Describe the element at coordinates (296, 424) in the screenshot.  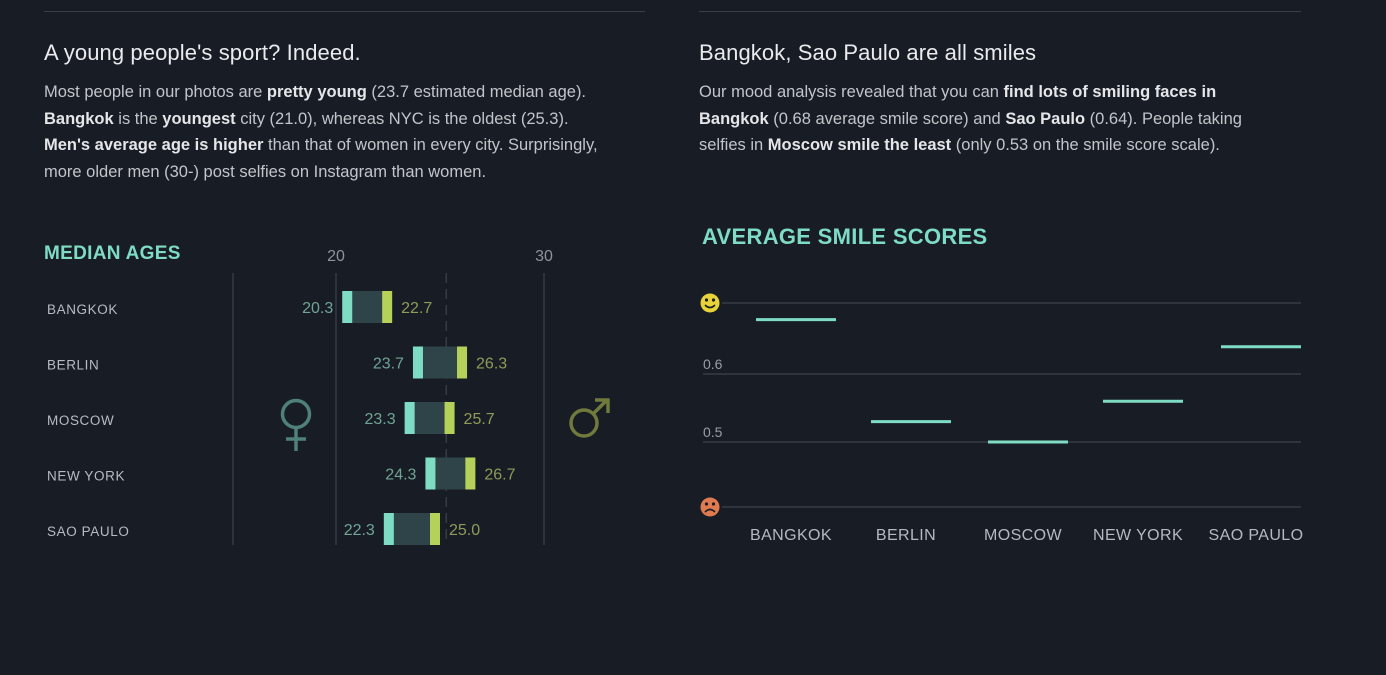
I see `female-symbol-icon` at that location.